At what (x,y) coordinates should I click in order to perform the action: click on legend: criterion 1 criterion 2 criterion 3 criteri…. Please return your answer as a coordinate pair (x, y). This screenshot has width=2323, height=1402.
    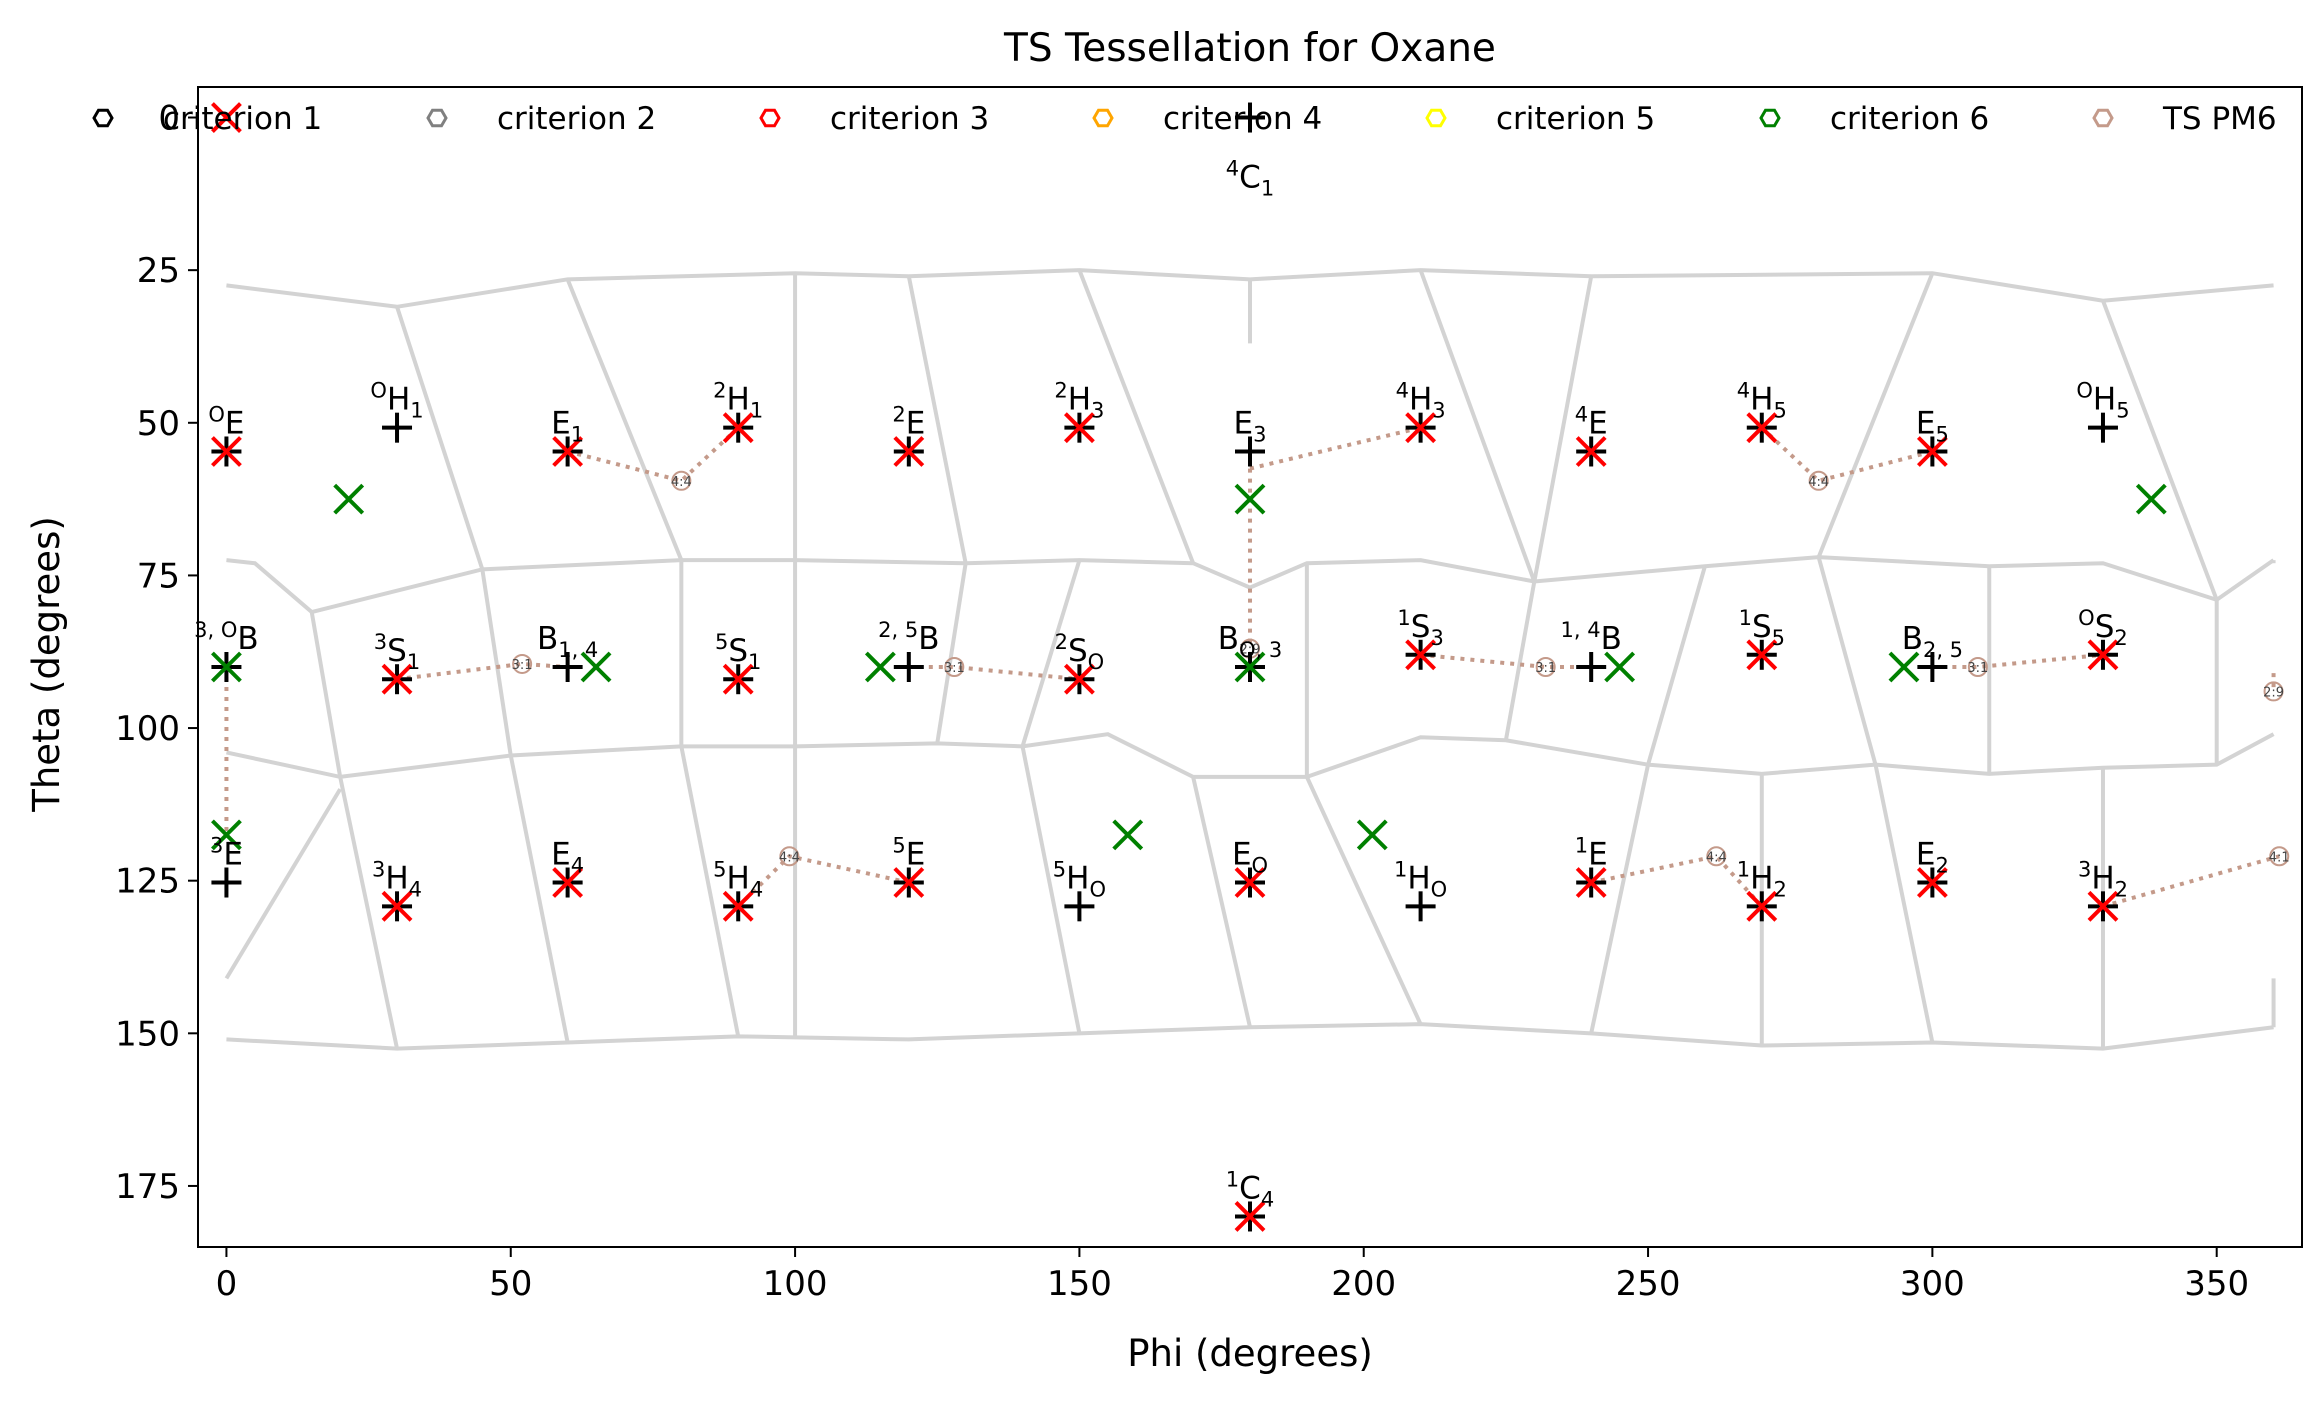
    Looking at the image, I should click on (1184, 119).